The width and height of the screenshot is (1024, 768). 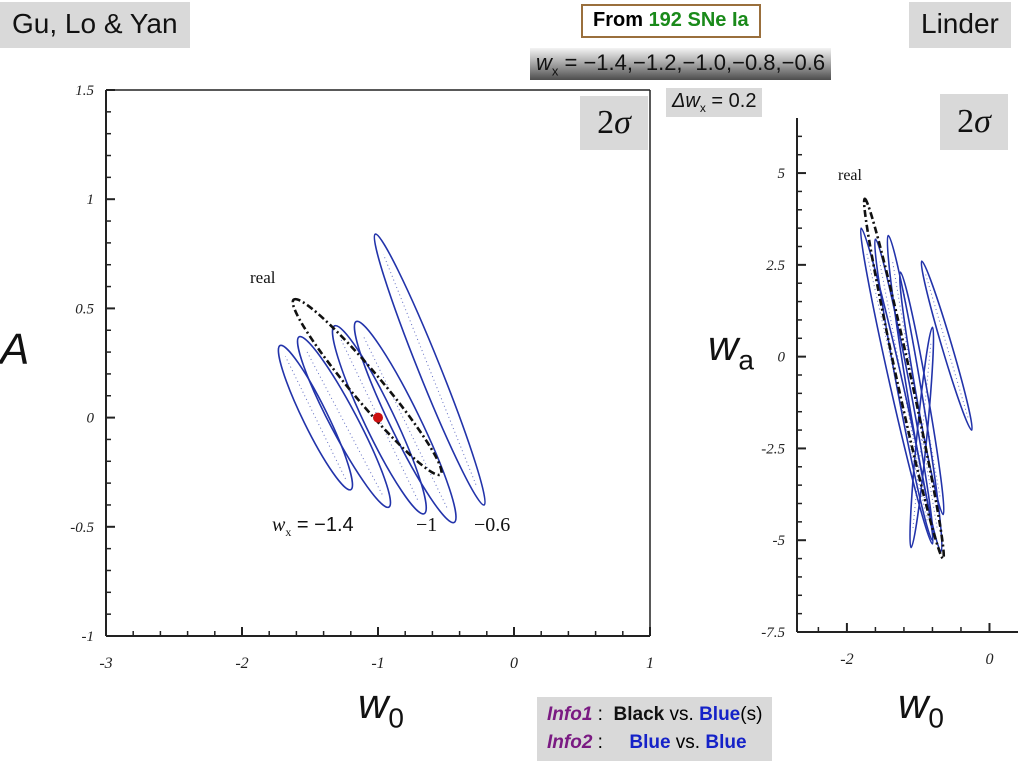 I want to click on y-tick-label: -0.5, so click(x=82, y=528).